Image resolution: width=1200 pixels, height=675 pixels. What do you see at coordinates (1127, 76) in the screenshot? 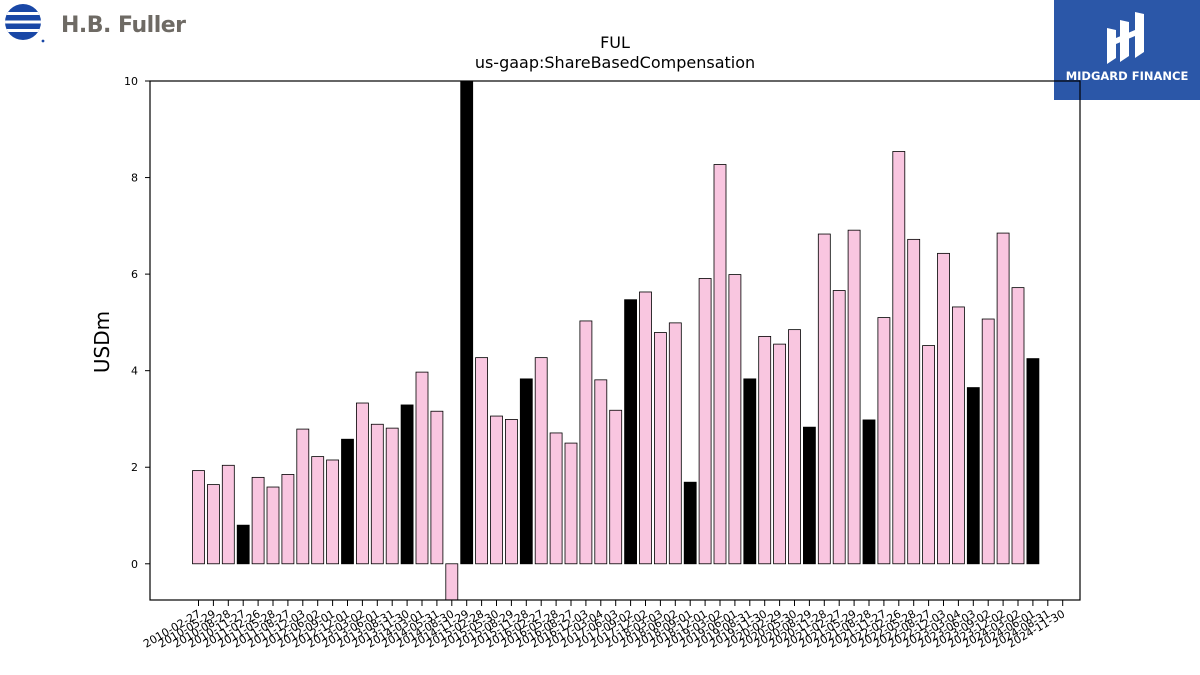
I see `brand-name: MIDGARD FINANCE` at bounding box center [1127, 76].